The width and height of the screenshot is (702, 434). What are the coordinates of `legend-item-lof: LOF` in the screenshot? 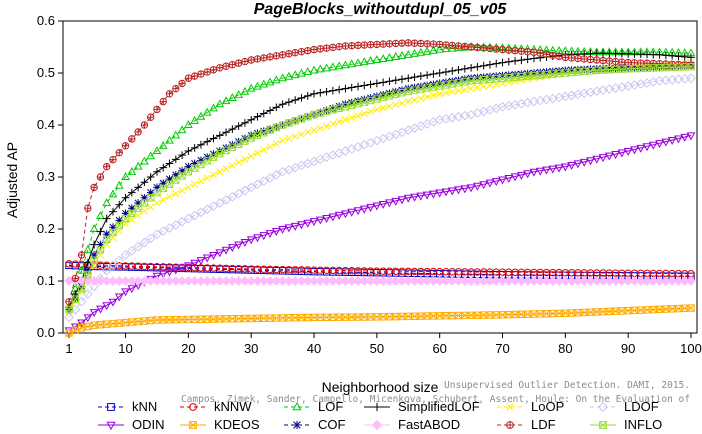 It's located at (313, 406).